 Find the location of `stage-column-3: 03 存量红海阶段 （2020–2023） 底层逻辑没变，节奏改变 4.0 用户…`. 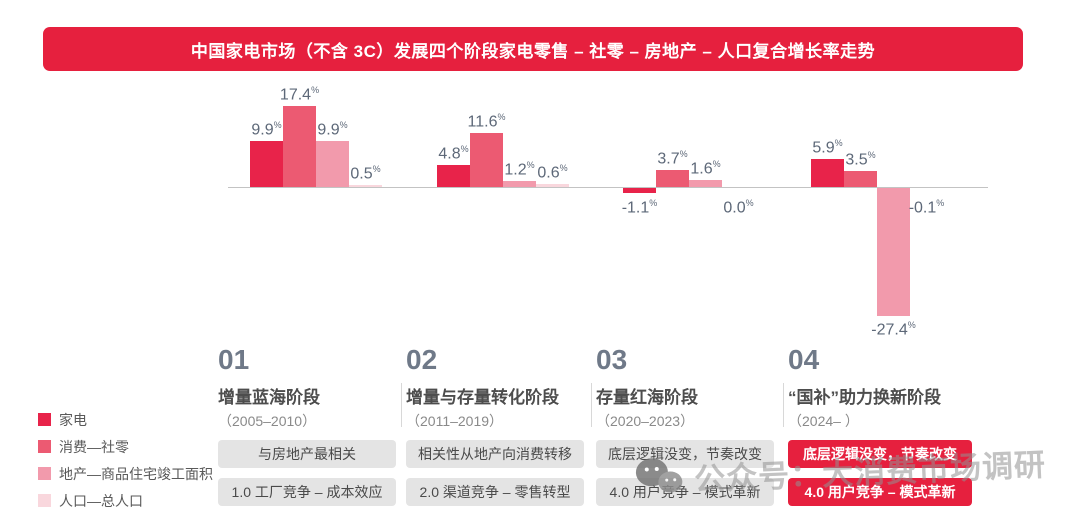

stage-column-3: 03 存量红海阶段 （2020–2023） 底层逻辑没变，节奏改变 4.0 用户… is located at coordinates (682, 425).